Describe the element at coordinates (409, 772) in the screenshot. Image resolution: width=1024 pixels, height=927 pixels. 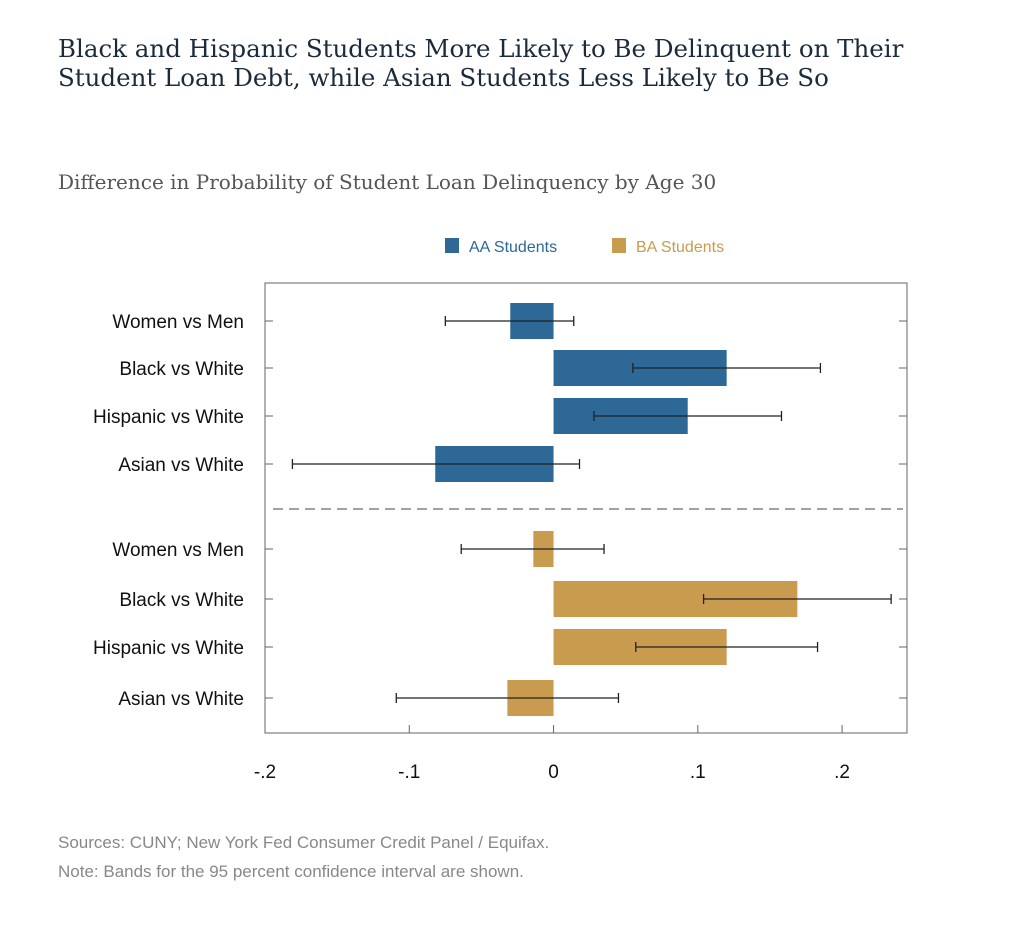
I see `x-tick-label: -.1` at that location.